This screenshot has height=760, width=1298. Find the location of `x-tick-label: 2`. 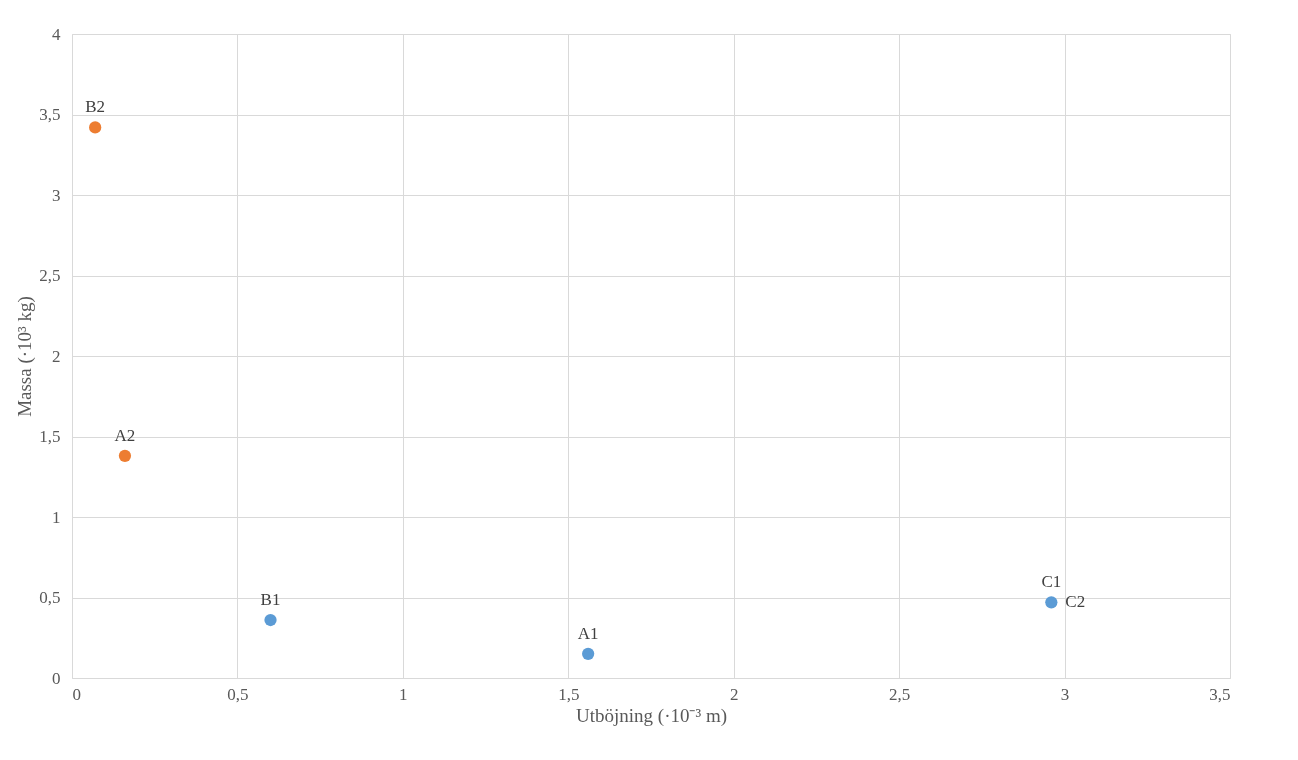

x-tick-label: 2 is located at coordinates (734, 694).